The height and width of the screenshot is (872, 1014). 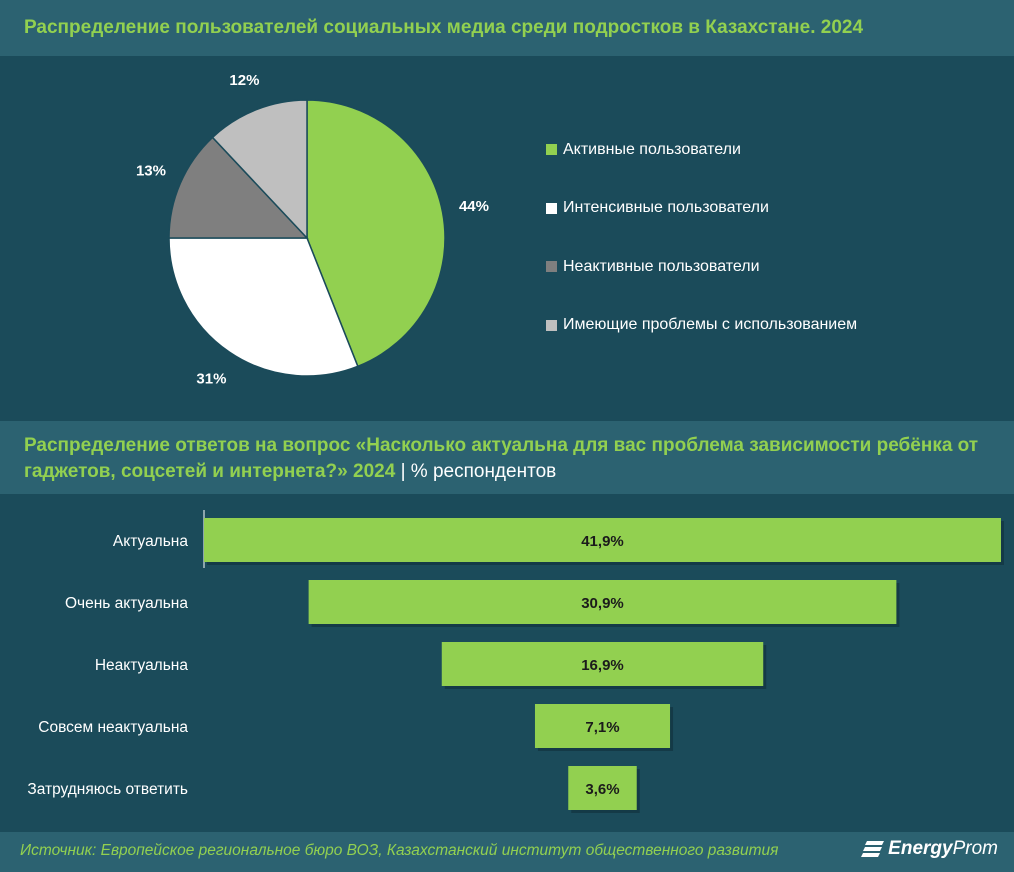 What do you see at coordinates (661, 266) in the screenshot?
I see `legend-label-2: Неактивные пользователи` at bounding box center [661, 266].